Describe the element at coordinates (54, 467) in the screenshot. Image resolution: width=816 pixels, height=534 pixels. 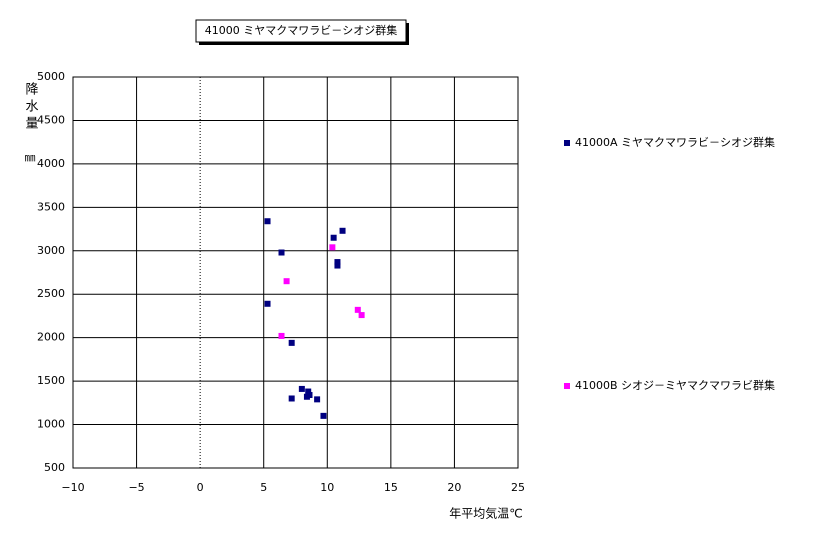
I see `y-tick-label: 500` at that location.